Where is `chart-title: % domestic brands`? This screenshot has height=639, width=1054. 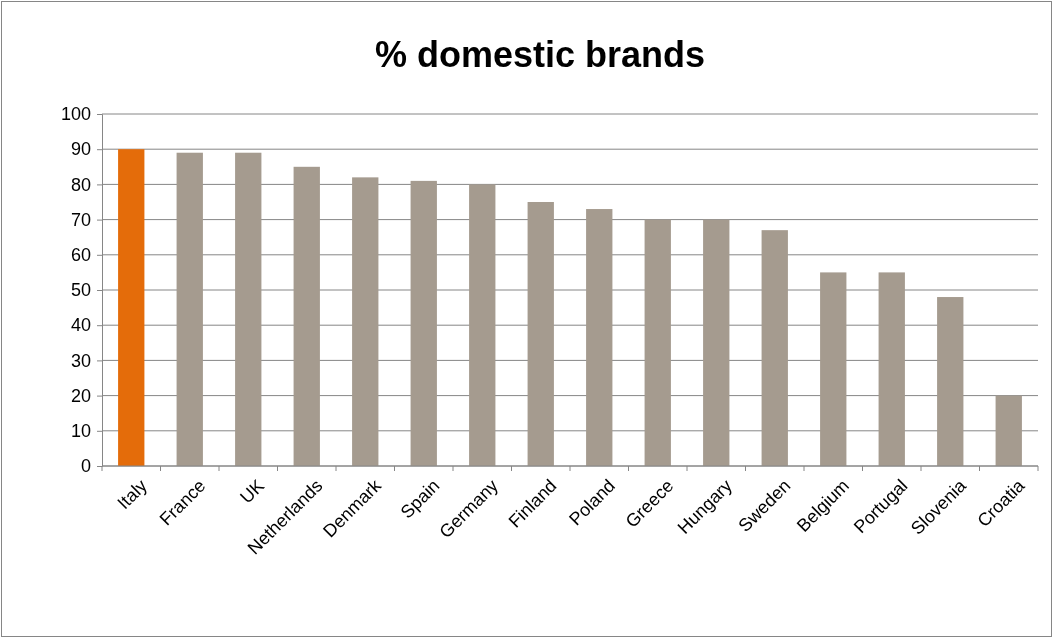
chart-title: % domestic brands is located at coordinates (540, 54).